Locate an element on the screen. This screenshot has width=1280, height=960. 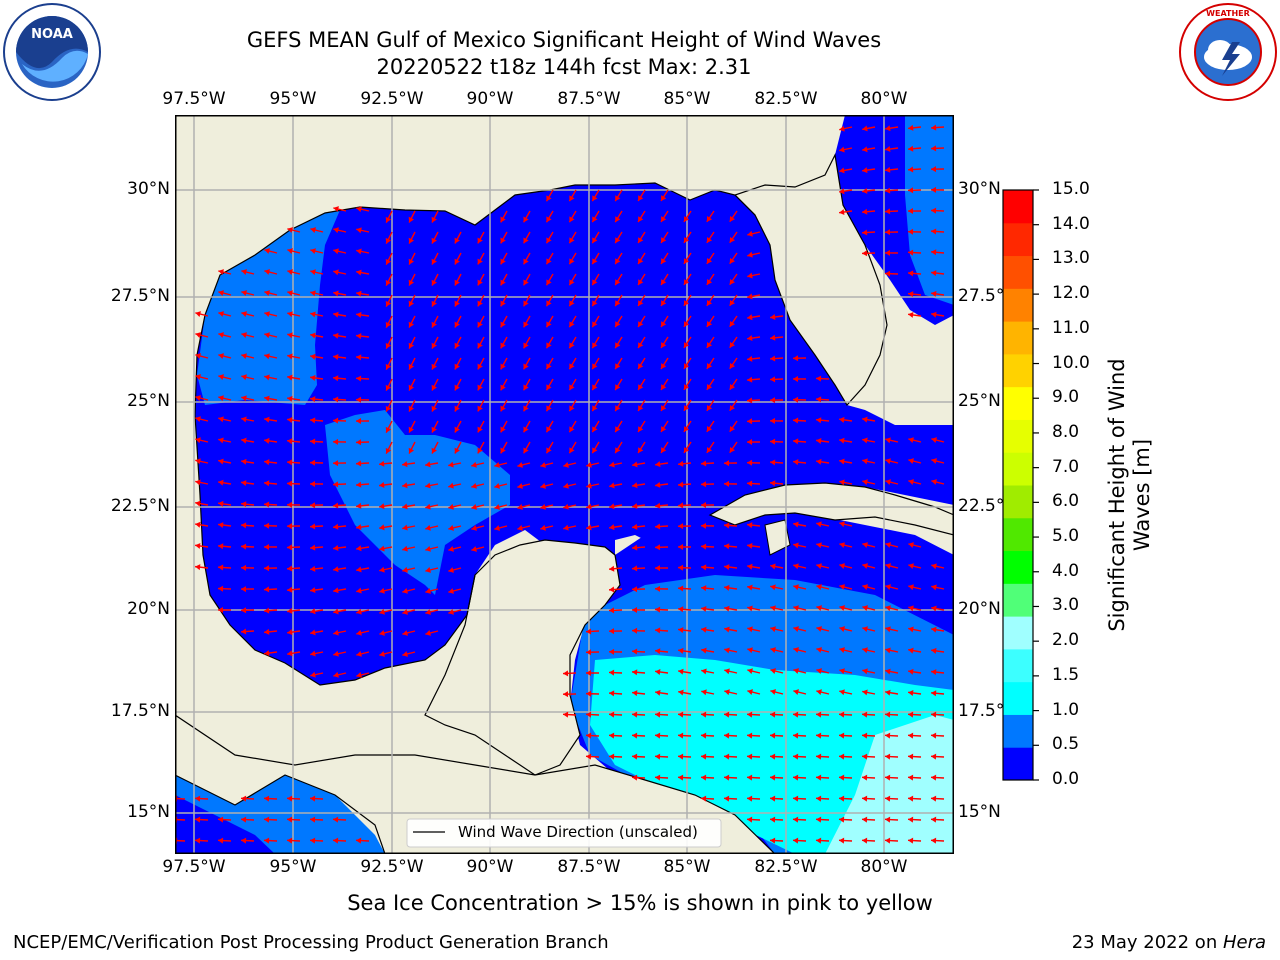
florida-land is located at coordinates (810, 280).